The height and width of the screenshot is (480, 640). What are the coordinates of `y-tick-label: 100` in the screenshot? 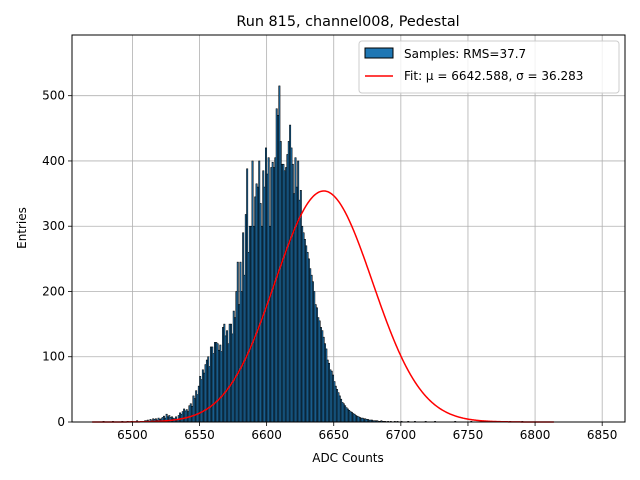 It's located at (53, 357).